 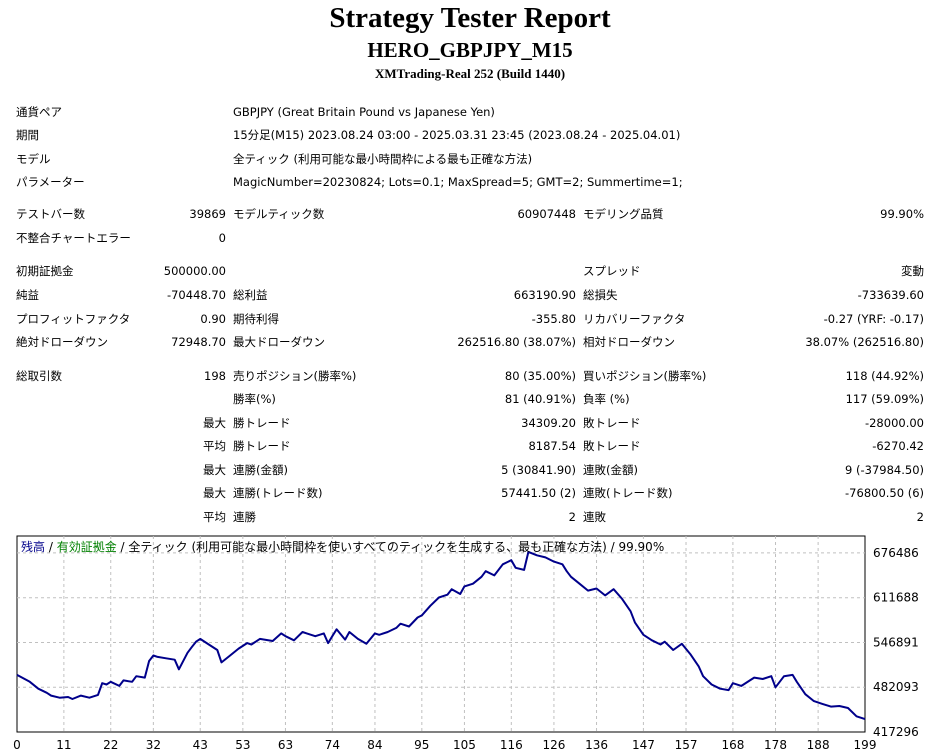 What do you see at coordinates (50, 182) in the screenshot?
I see `params-label: パラメーター` at bounding box center [50, 182].